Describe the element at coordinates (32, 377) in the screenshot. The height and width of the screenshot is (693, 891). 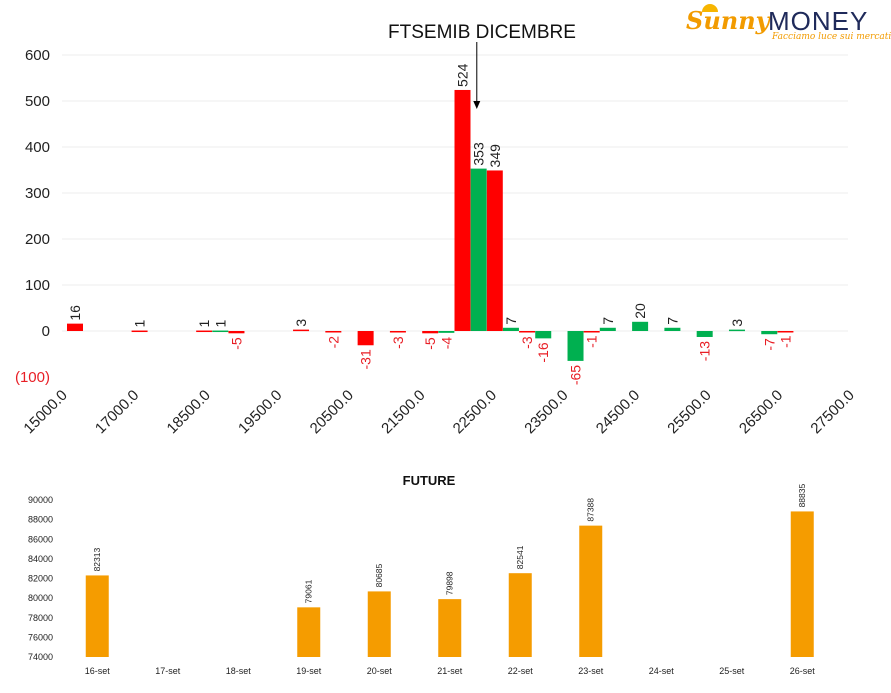
I see `y-tick-label: (100)` at that location.